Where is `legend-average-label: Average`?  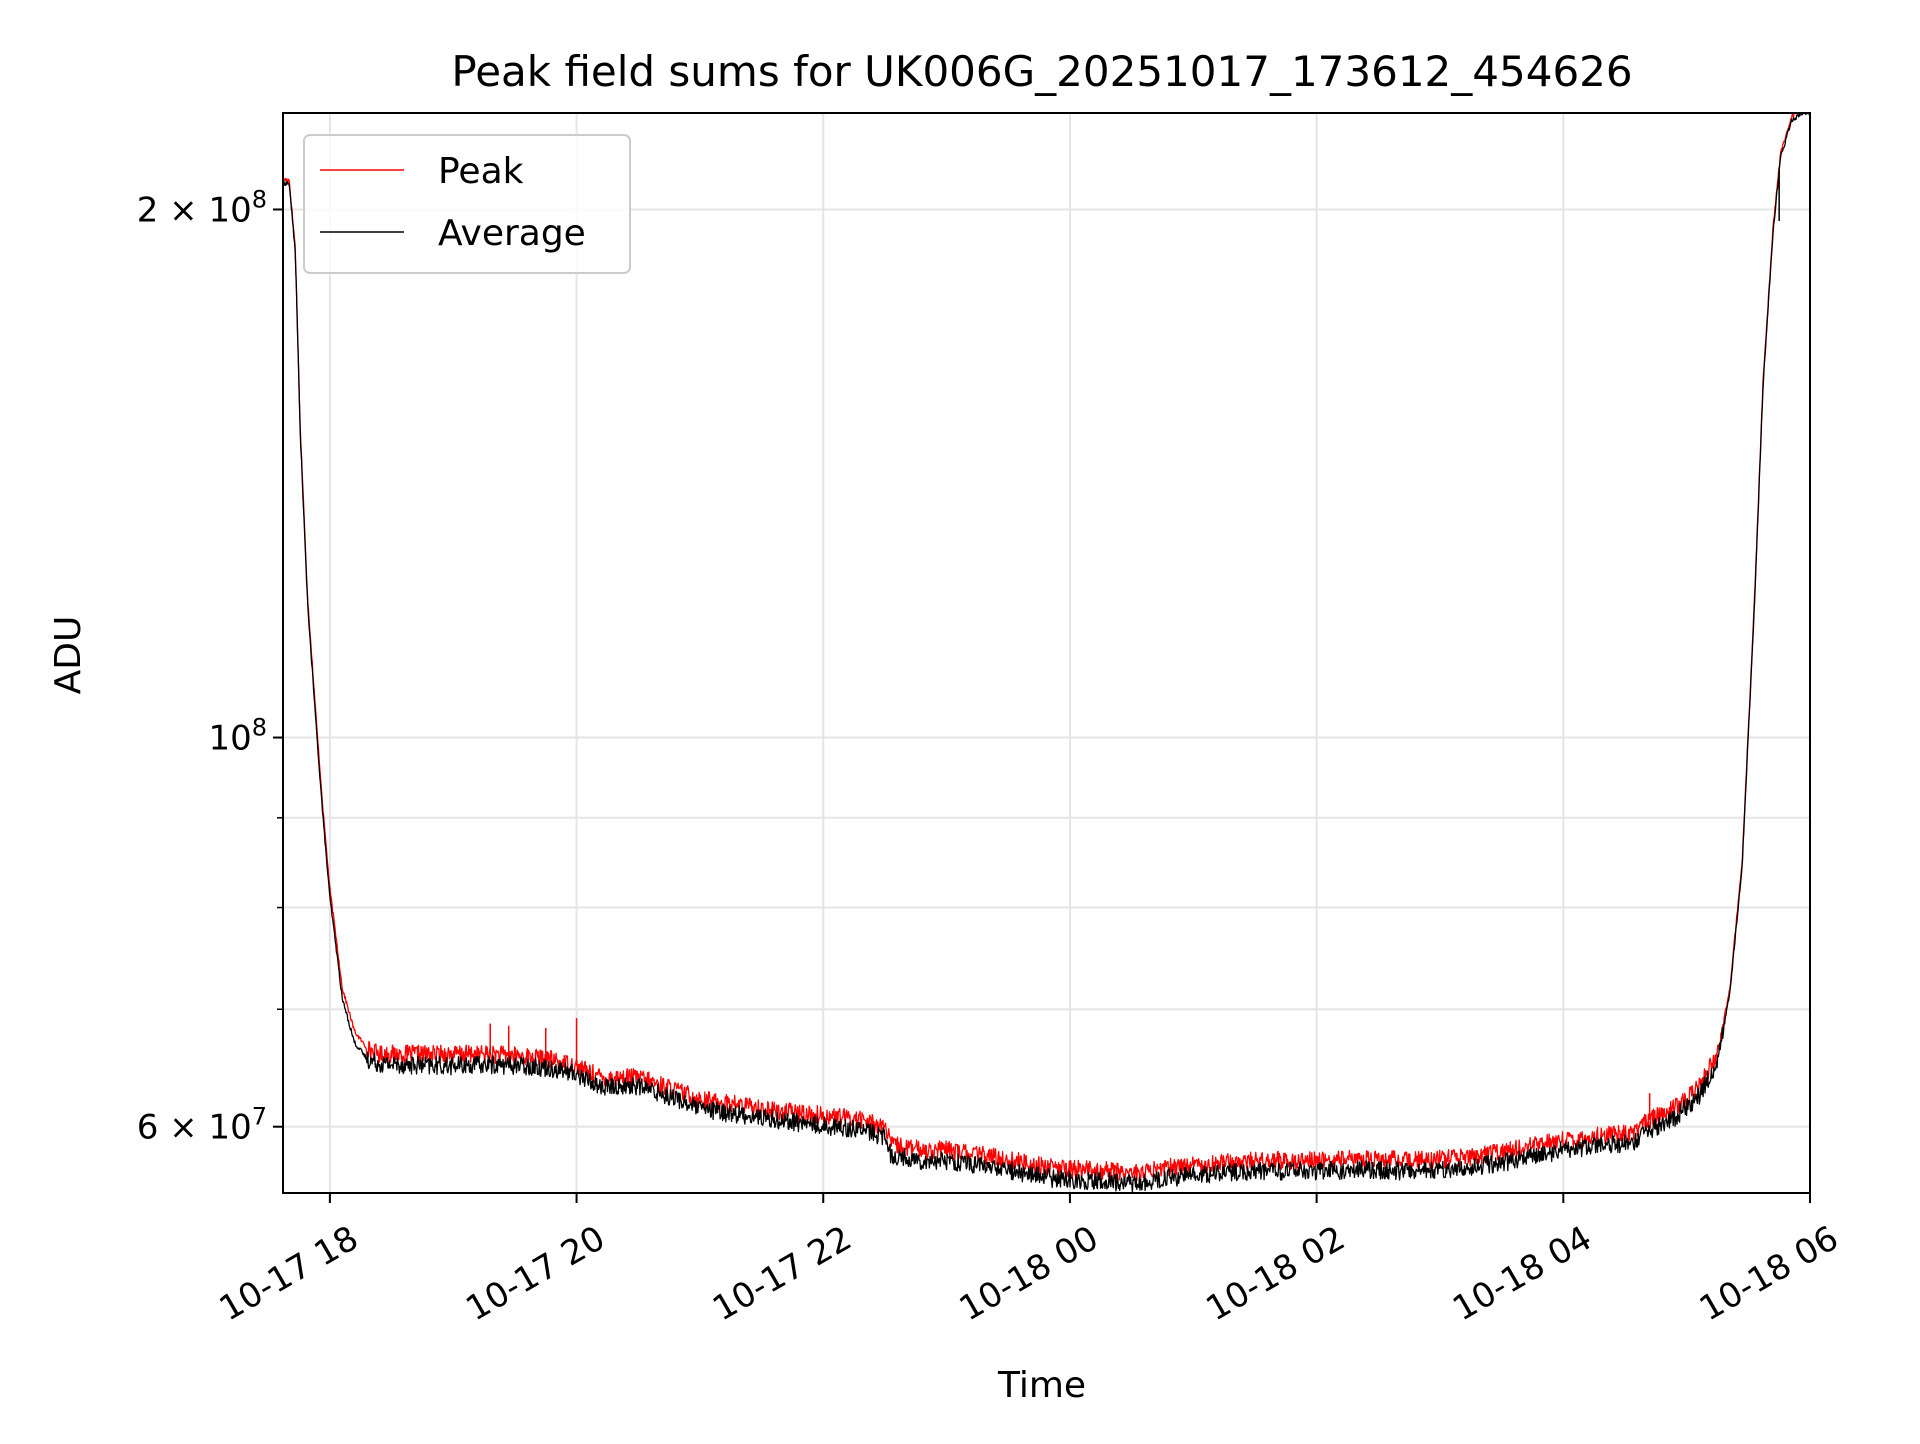
legend-average-label: Average is located at coordinates (512, 233).